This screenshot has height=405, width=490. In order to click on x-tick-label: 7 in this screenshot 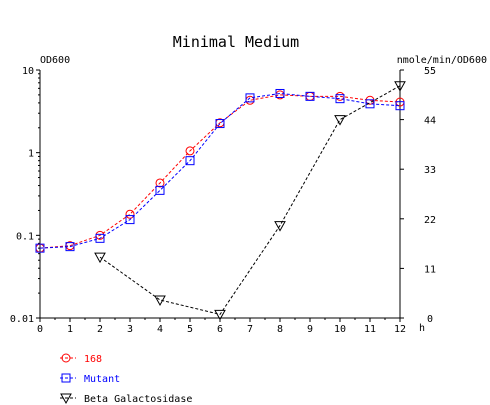, I will do `click(250, 329)`.